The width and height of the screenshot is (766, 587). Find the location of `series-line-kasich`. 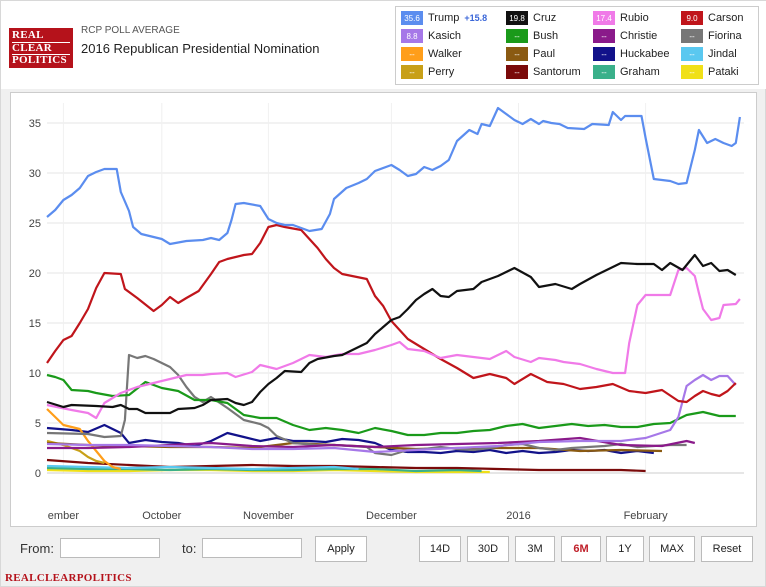

series-line-kasich is located at coordinates (391, 413).